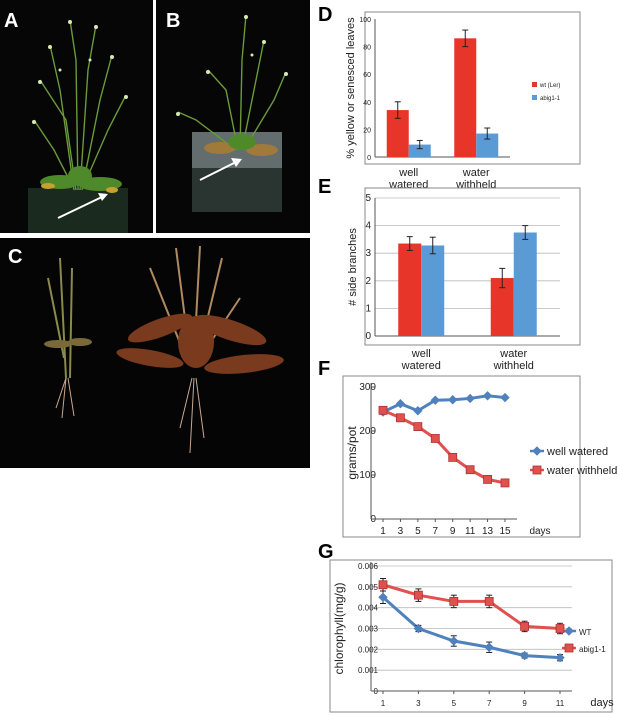 Image resolution: width=617 pixels, height=716 pixels. What do you see at coordinates (352, 453) in the screenshot?
I see `y-axis-label: grams/pot` at bounding box center [352, 453].